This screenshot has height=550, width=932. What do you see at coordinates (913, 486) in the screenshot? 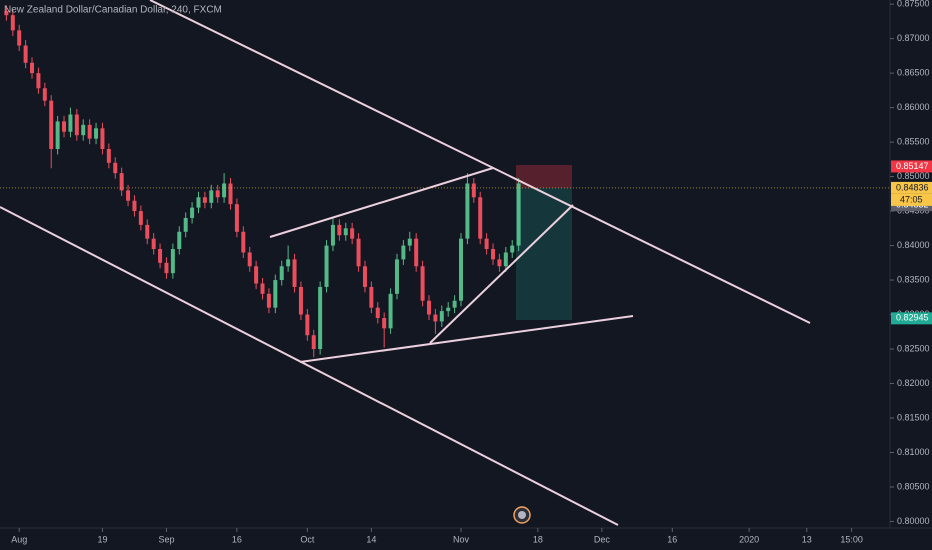
I see `y-tick-label: 0.80500` at bounding box center [913, 486].